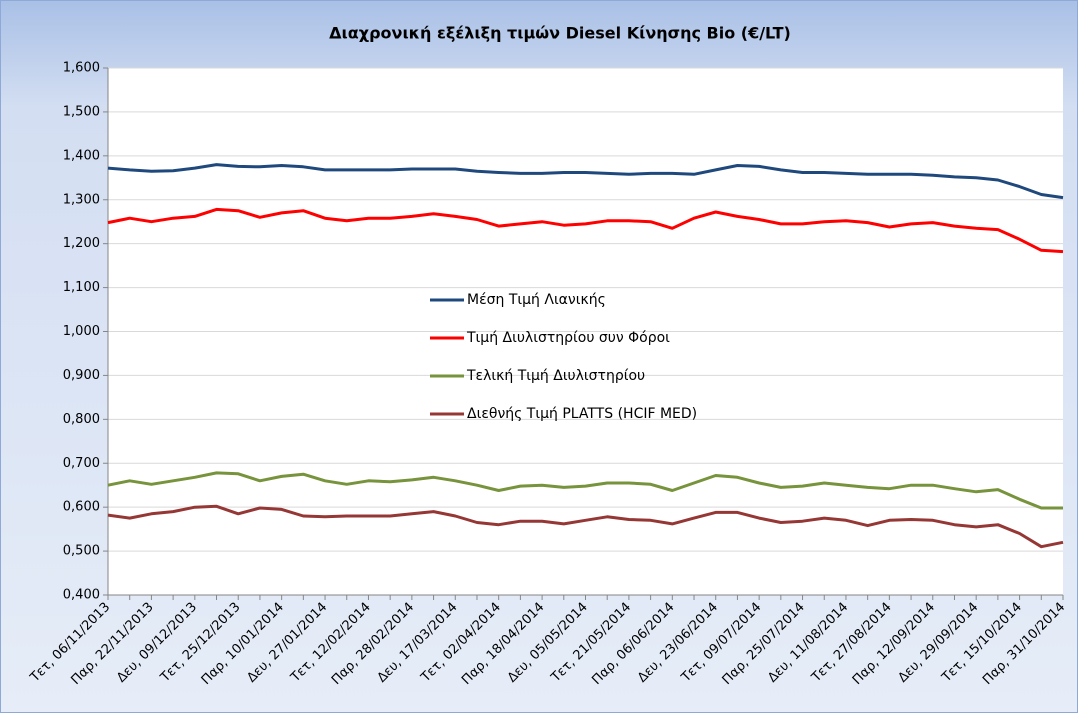 The image size is (1078, 717). I want to click on y-tick-label: 1,600, so click(81, 68).